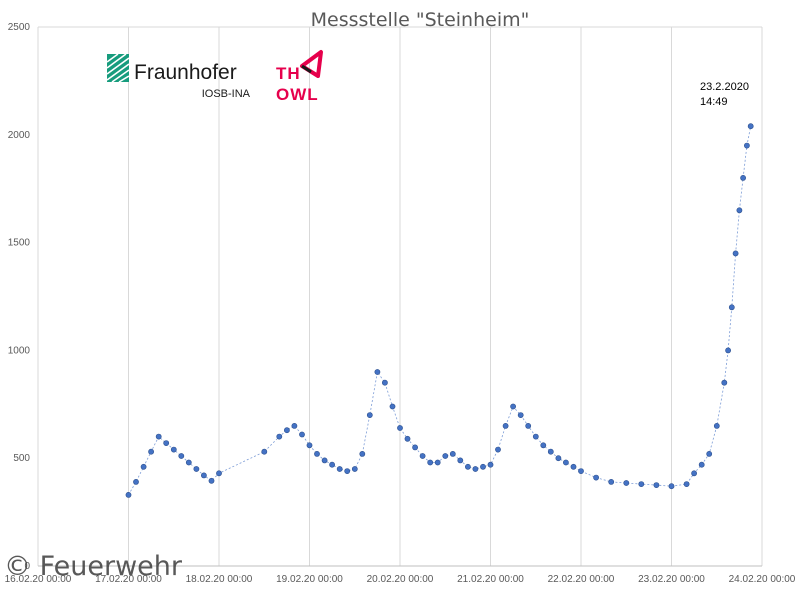 This screenshot has width=800, height=599. What do you see at coordinates (581, 579) in the screenshot?
I see `x-tick-label: 22.02.20 00:00` at bounding box center [581, 579].